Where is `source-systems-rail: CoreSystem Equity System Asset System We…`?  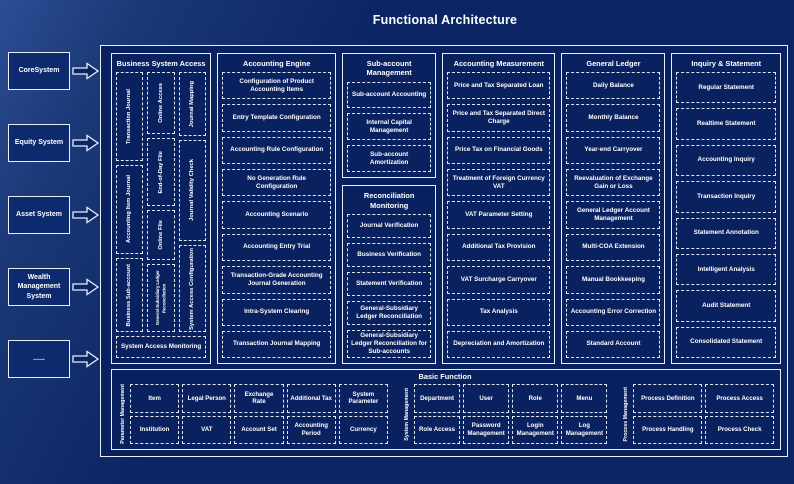
source-systems-rail: CoreSystem Equity System Asset System We… is located at coordinates (54, 215).